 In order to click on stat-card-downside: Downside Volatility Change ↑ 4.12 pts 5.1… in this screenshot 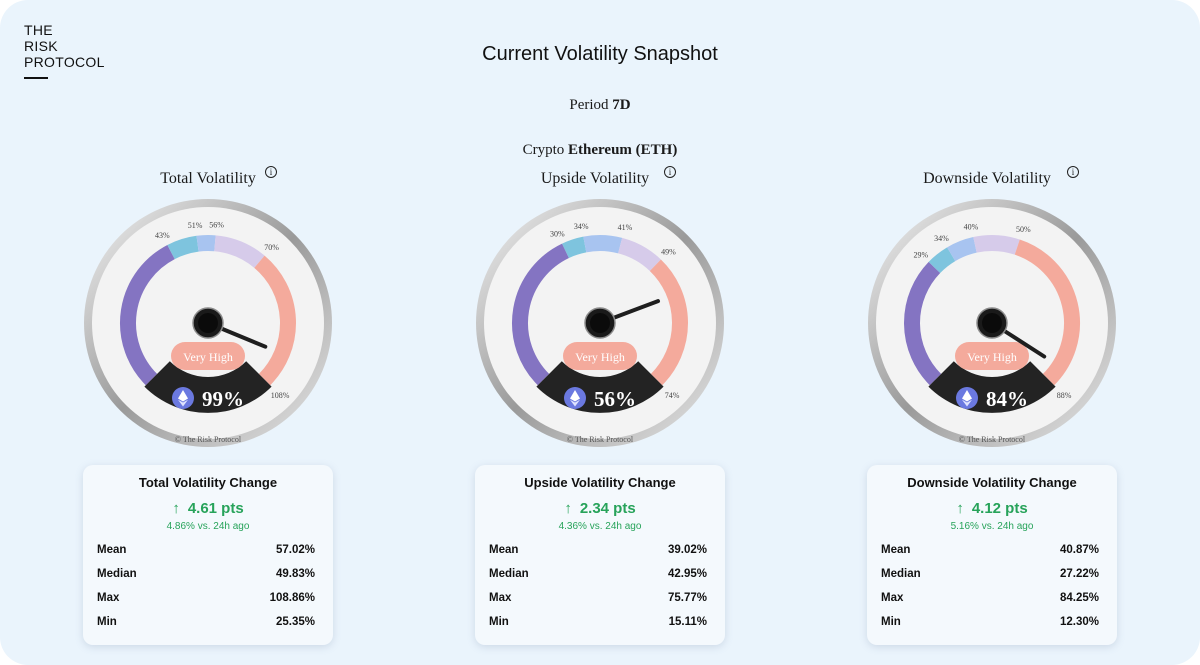, I will do `click(992, 555)`.